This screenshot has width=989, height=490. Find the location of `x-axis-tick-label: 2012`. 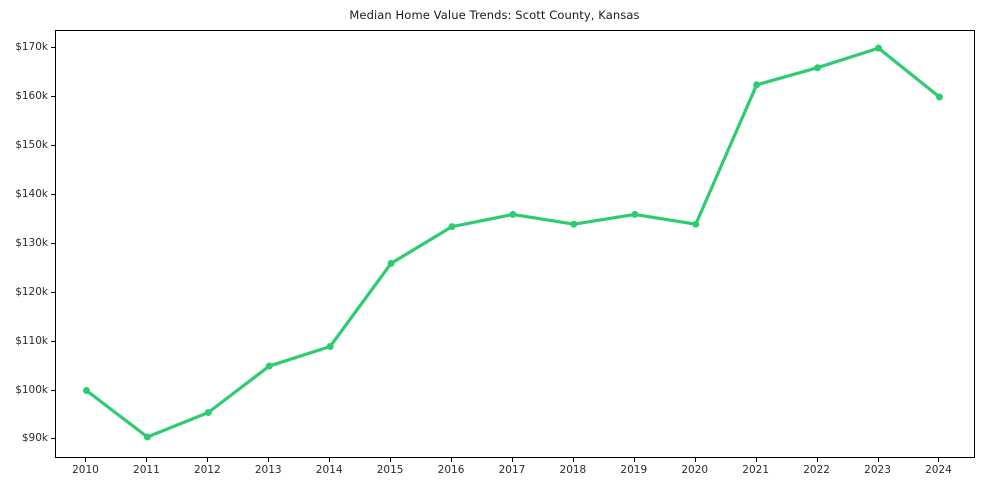

x-axis-tick-label: 2012 is located at coordinates (207, 470).